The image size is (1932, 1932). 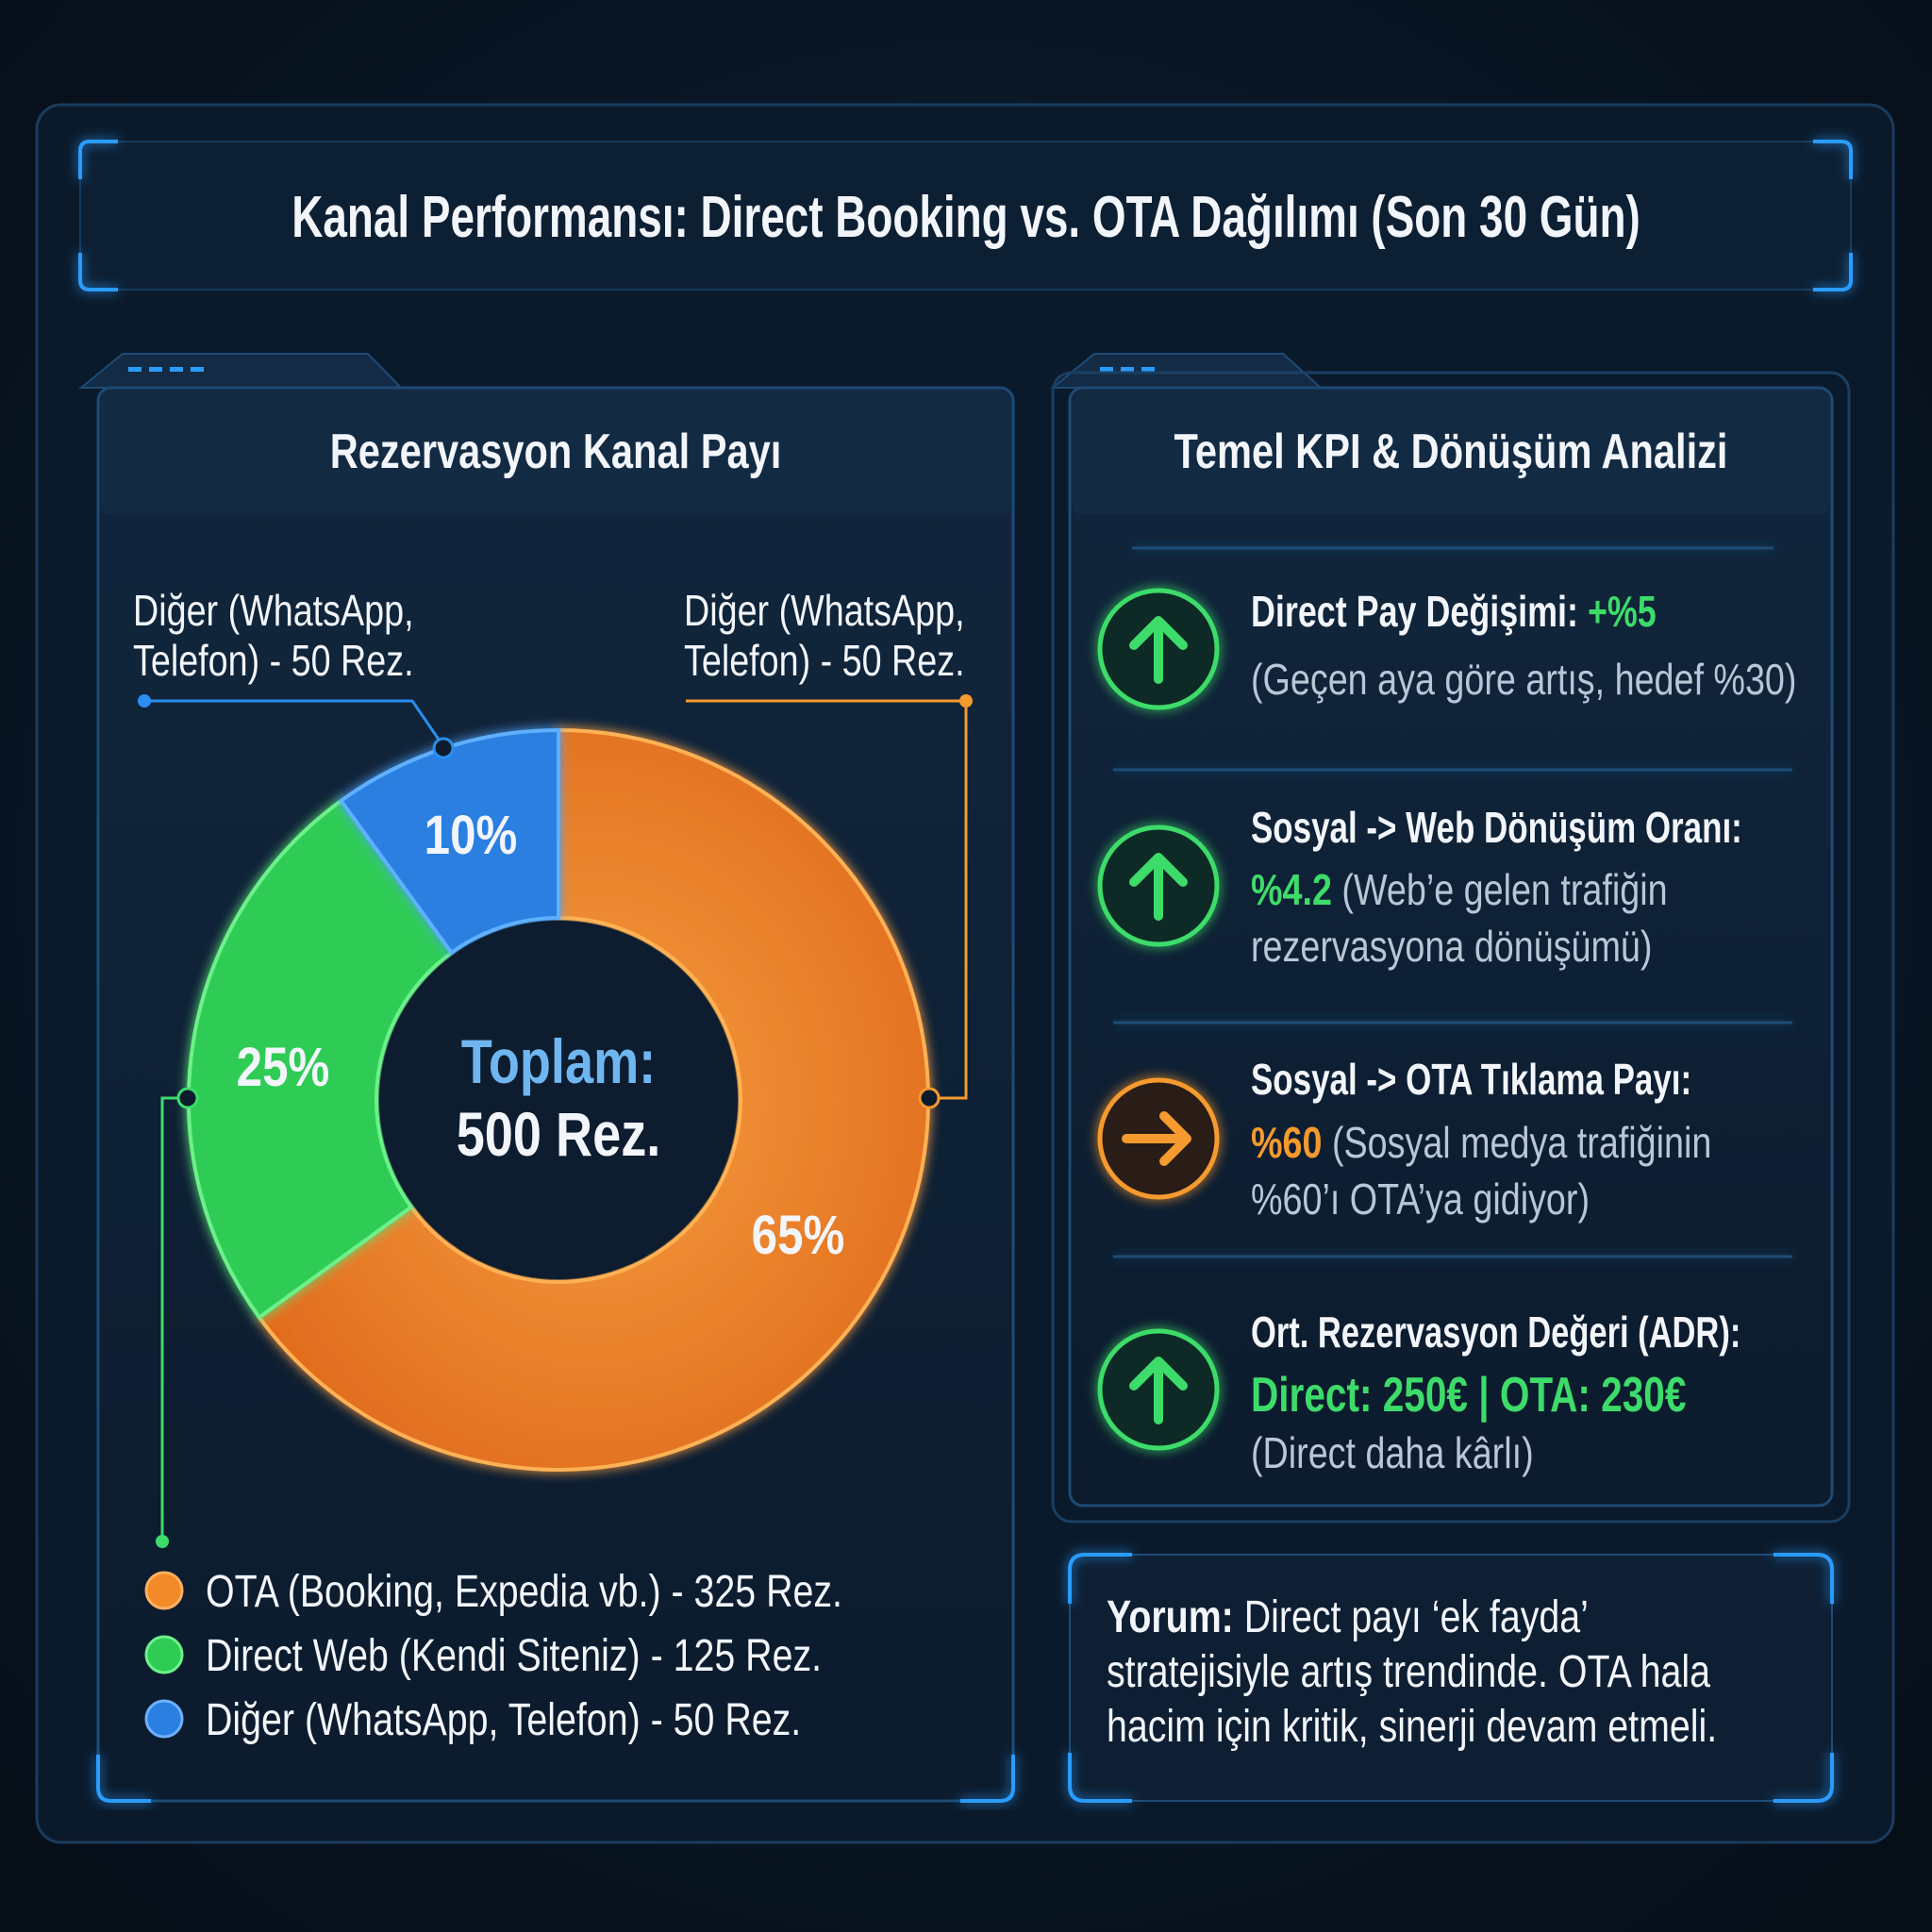 I want to click on kpi-description: (Geçen aya göre artış, hedef %30), so click(x=1523, y=679).